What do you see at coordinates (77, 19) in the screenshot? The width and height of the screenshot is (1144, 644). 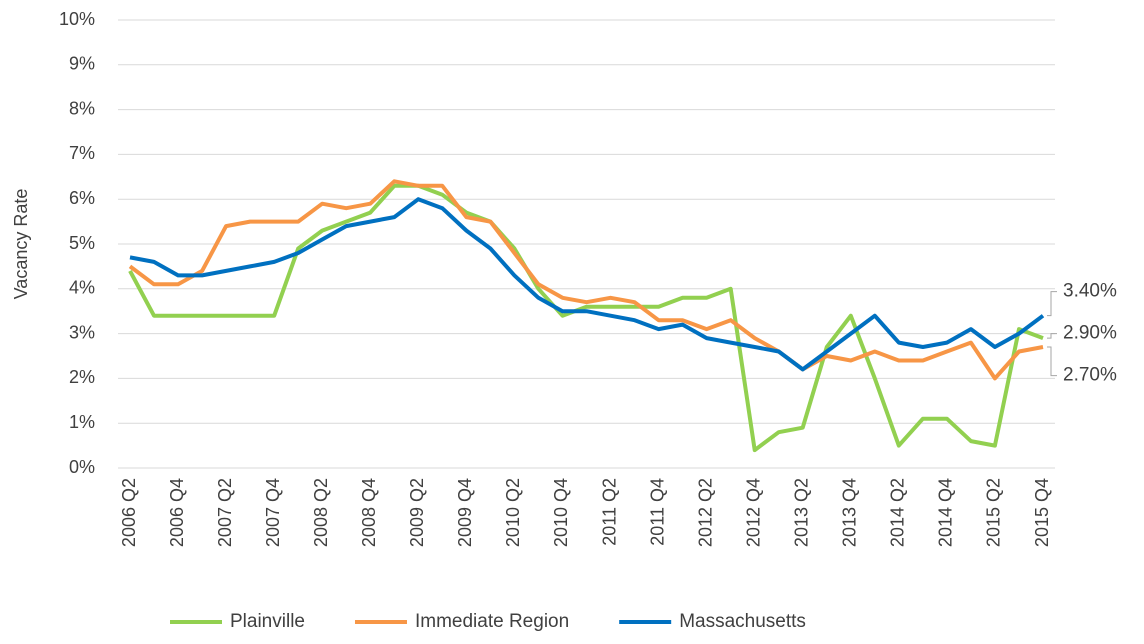 I see `y-tick-label: 10%` at bounding box center [77, 19].